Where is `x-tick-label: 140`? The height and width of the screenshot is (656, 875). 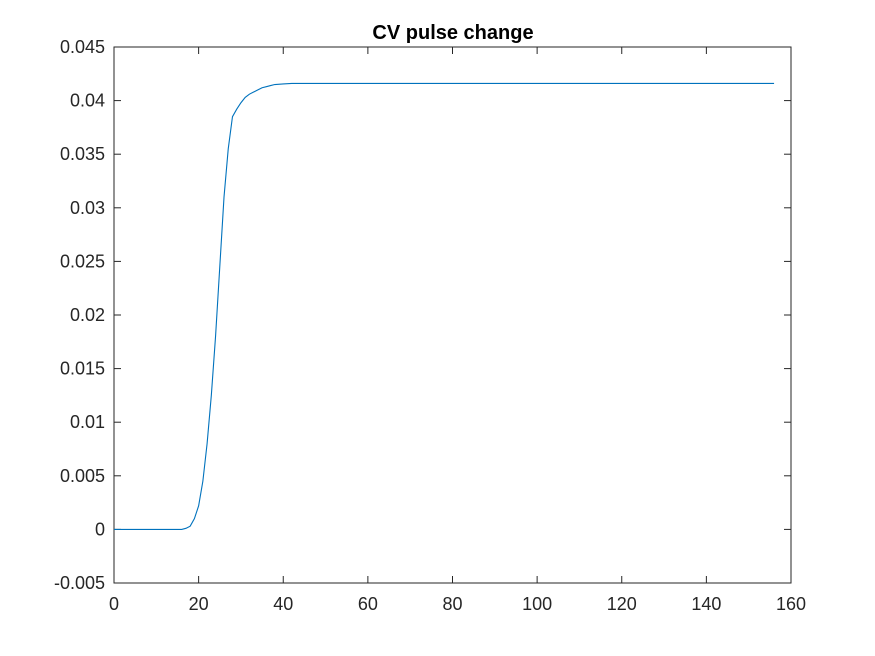
x-tick-label: 140 is located at coordinates (706, 604).